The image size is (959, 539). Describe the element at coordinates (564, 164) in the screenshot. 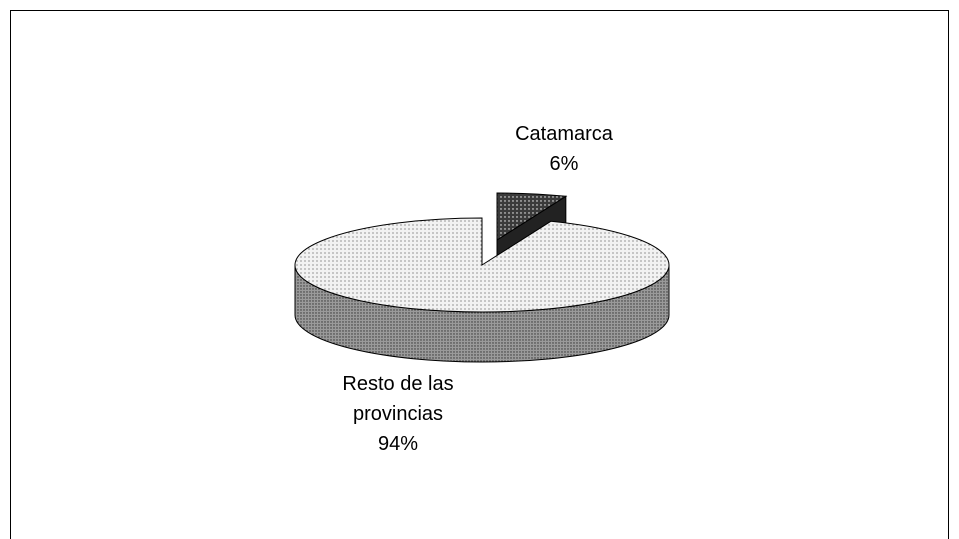

I see `value-label: 6%` at that location.